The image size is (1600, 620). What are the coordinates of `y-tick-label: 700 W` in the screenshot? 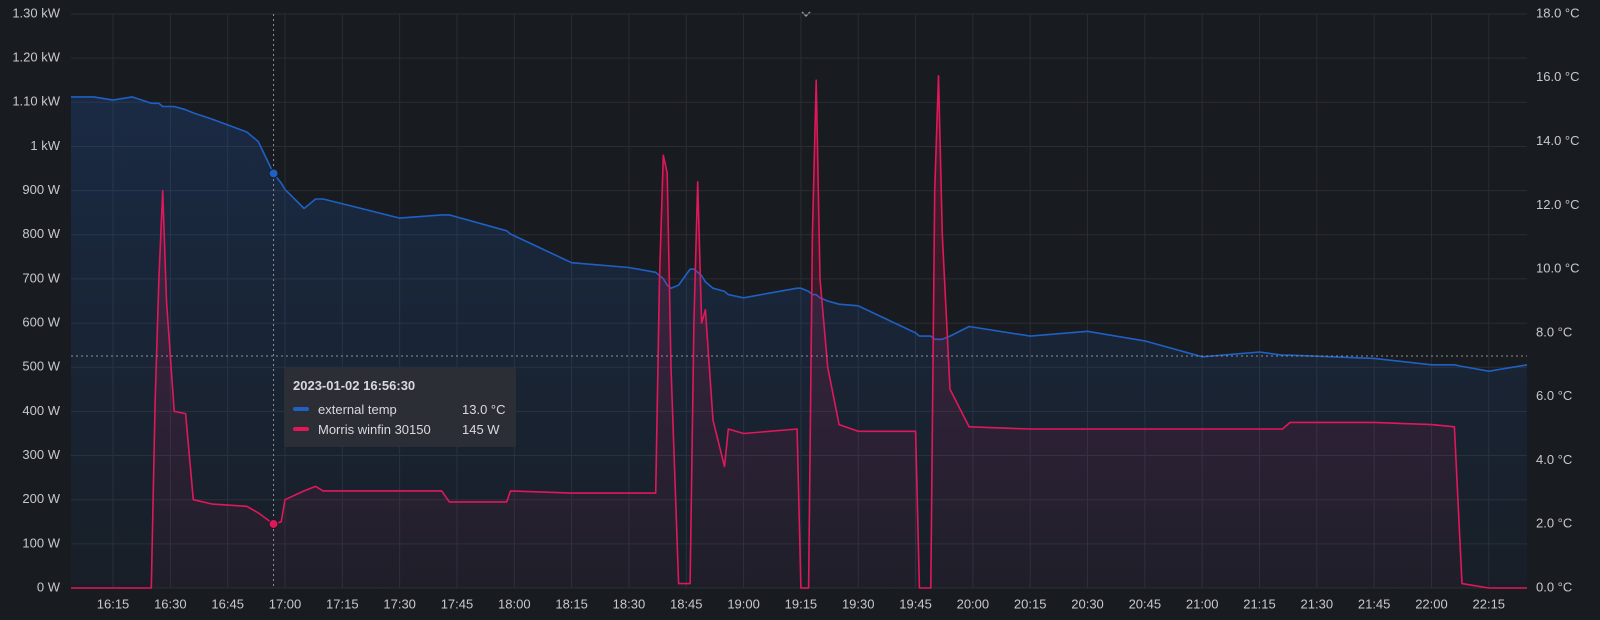 It's located at (41, 277).